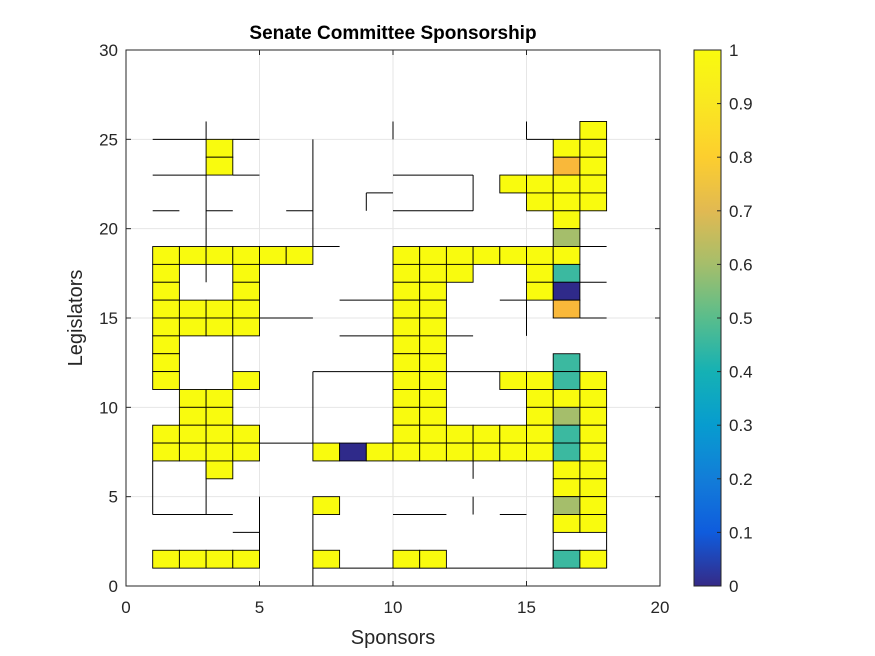 The height and width of the screenshot is (656, 875). I want to click on y-tick-label: 15, so click(108, 318).